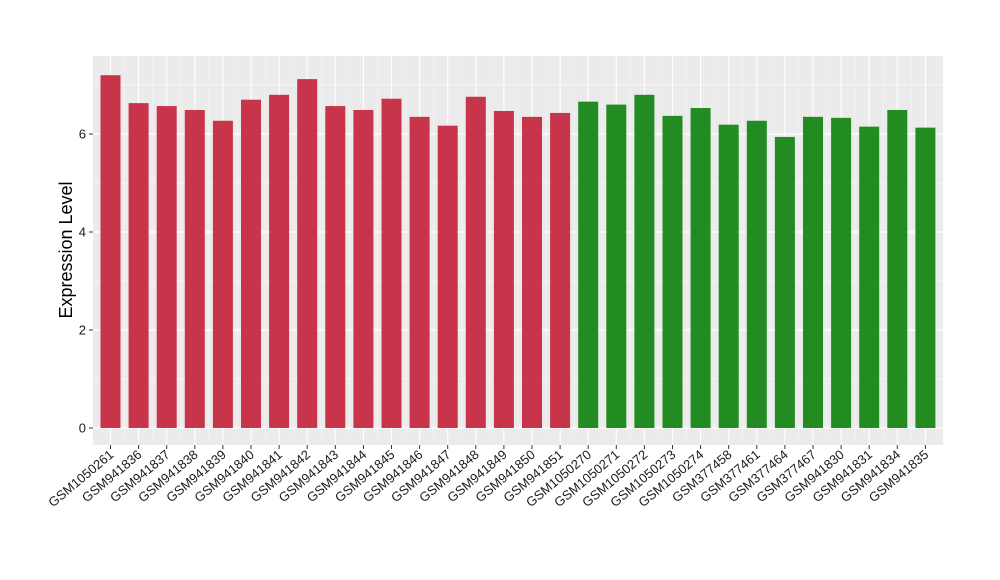 The width and height of the screenshot is (1000, 580). What do you see at coordinates (82, 428) in the screenshot?
I see `y-tick-label: 0` at bounding box center [82, 428].